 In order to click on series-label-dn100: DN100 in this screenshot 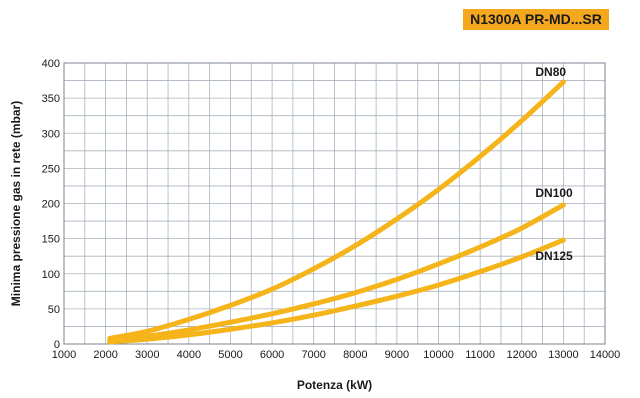, I will do `click(554, 193)`.